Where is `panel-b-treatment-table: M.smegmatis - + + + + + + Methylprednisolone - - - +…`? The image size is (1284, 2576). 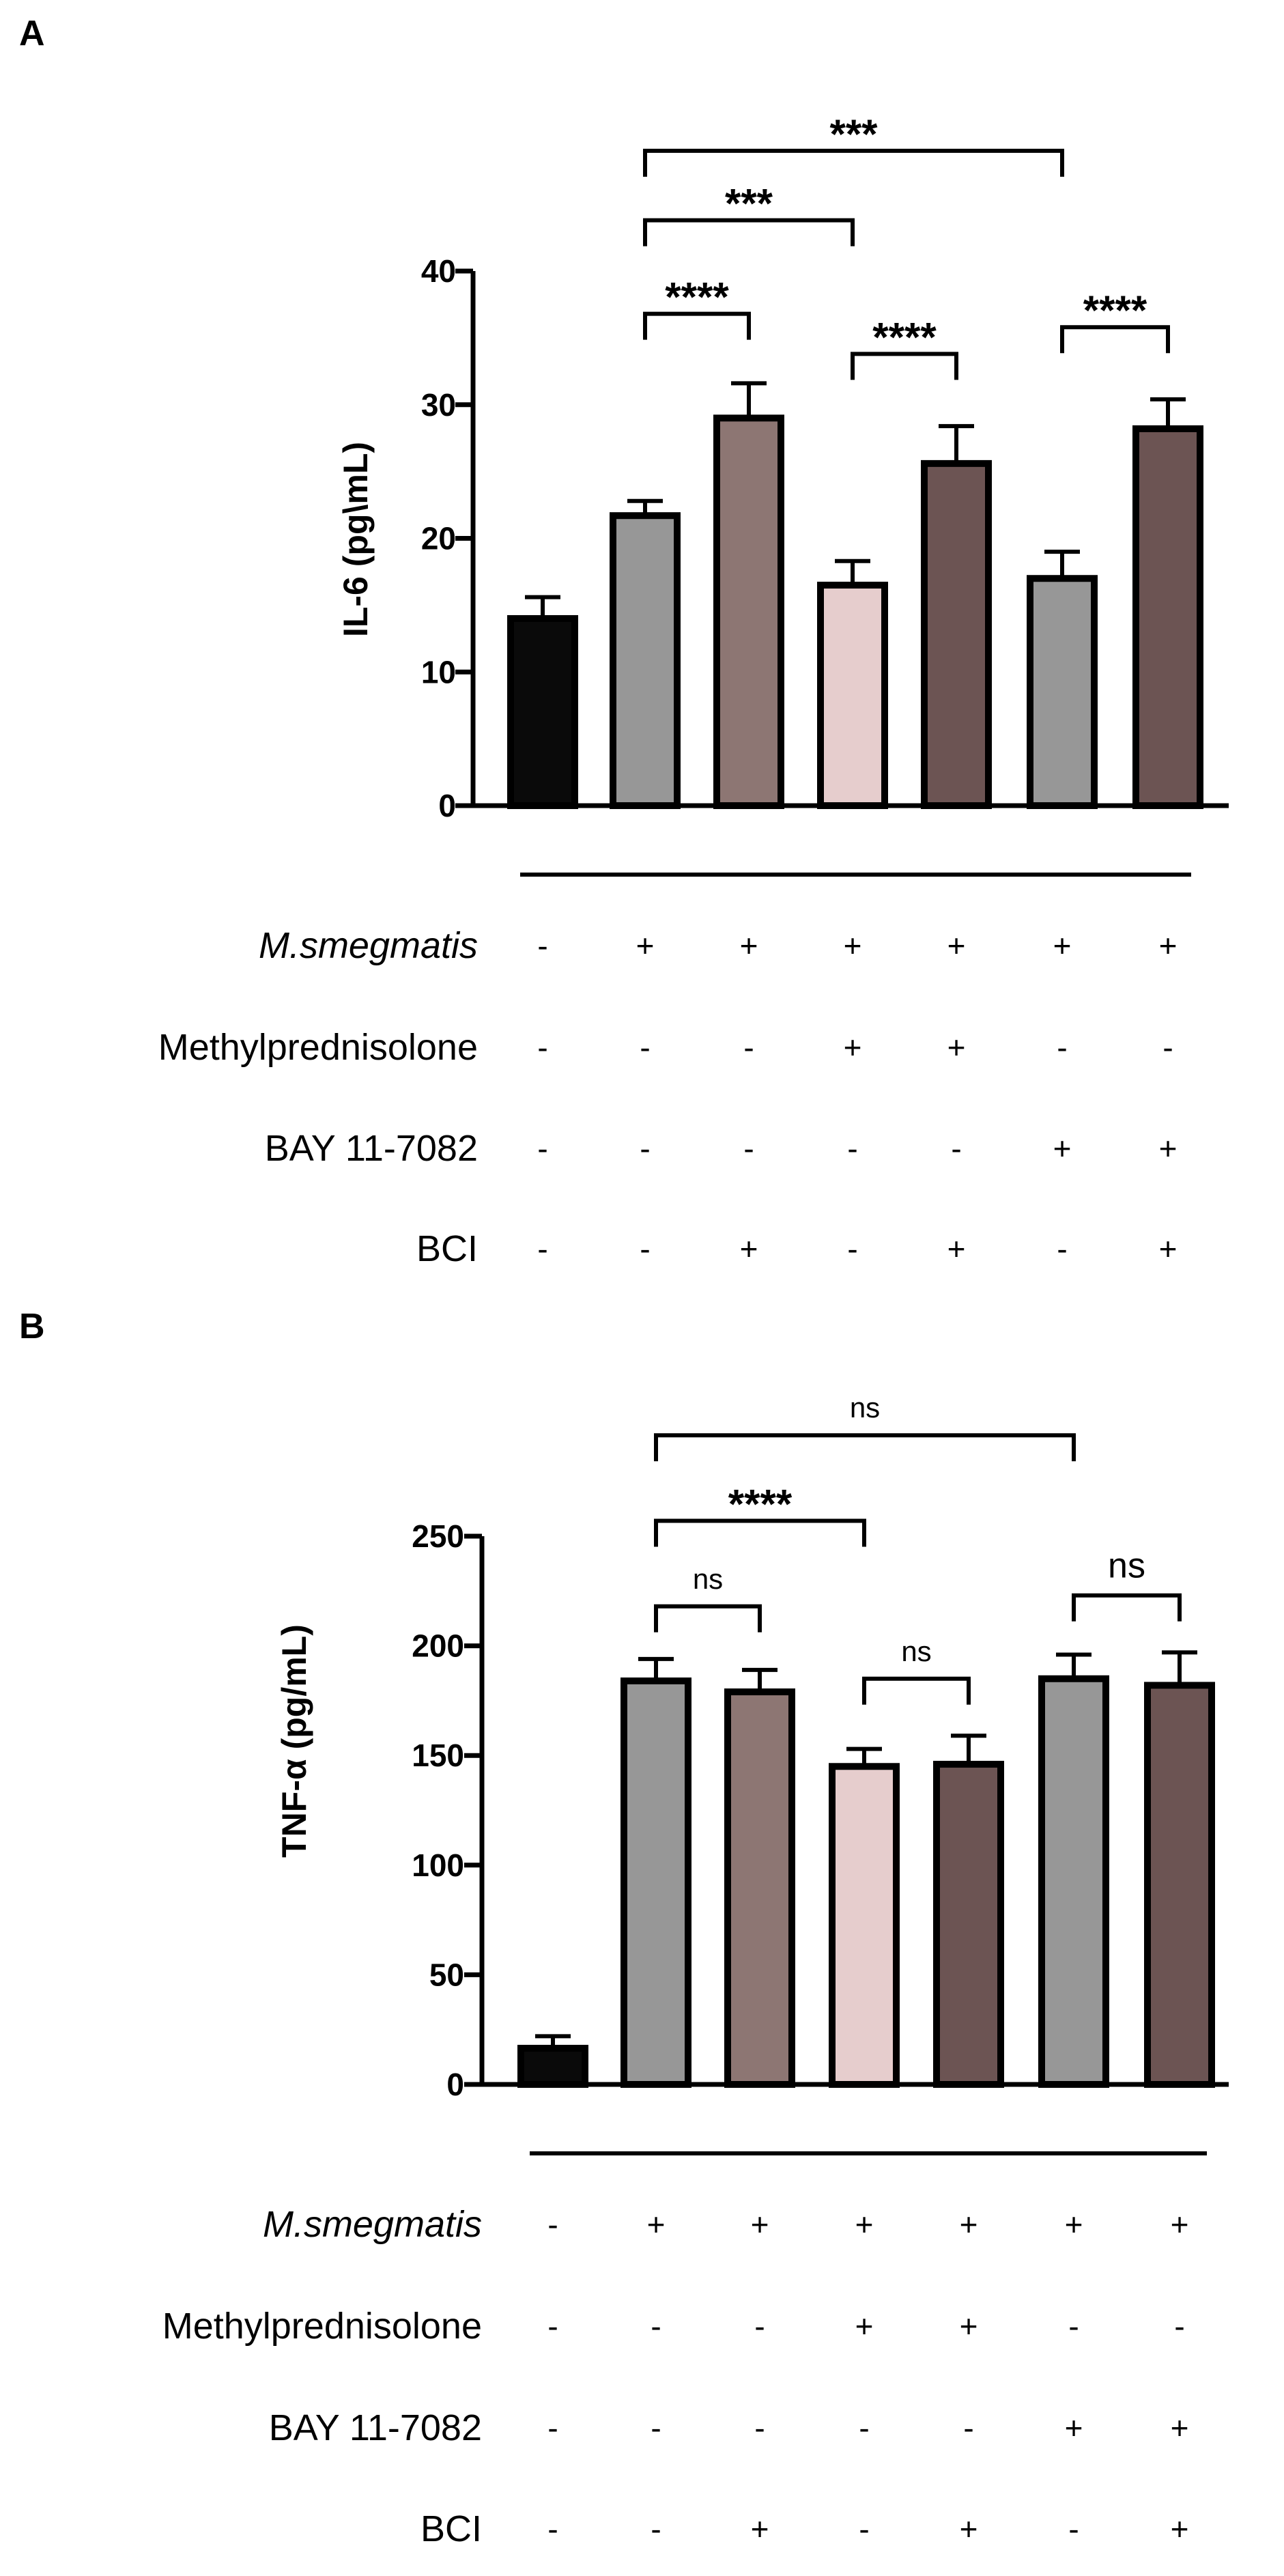
panel-b-treatment-table: M.smegmatis - + + + + + + Methylprednisolone - - - +… is located at coordinates (675, 2376).